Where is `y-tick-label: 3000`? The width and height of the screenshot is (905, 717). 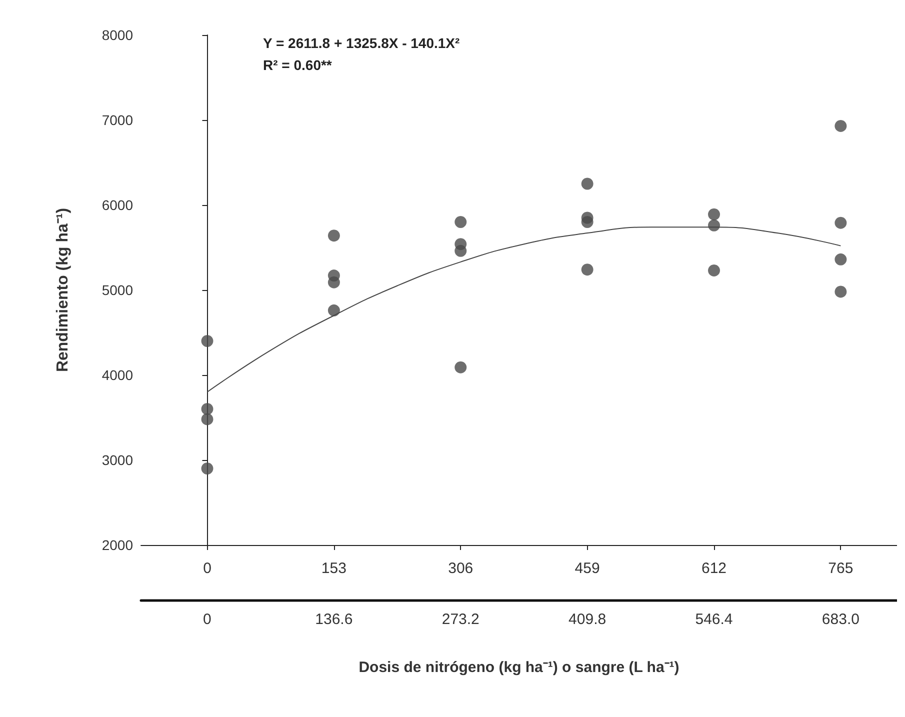
y-tick-label: 3000 is located at coordinates (118, 460).